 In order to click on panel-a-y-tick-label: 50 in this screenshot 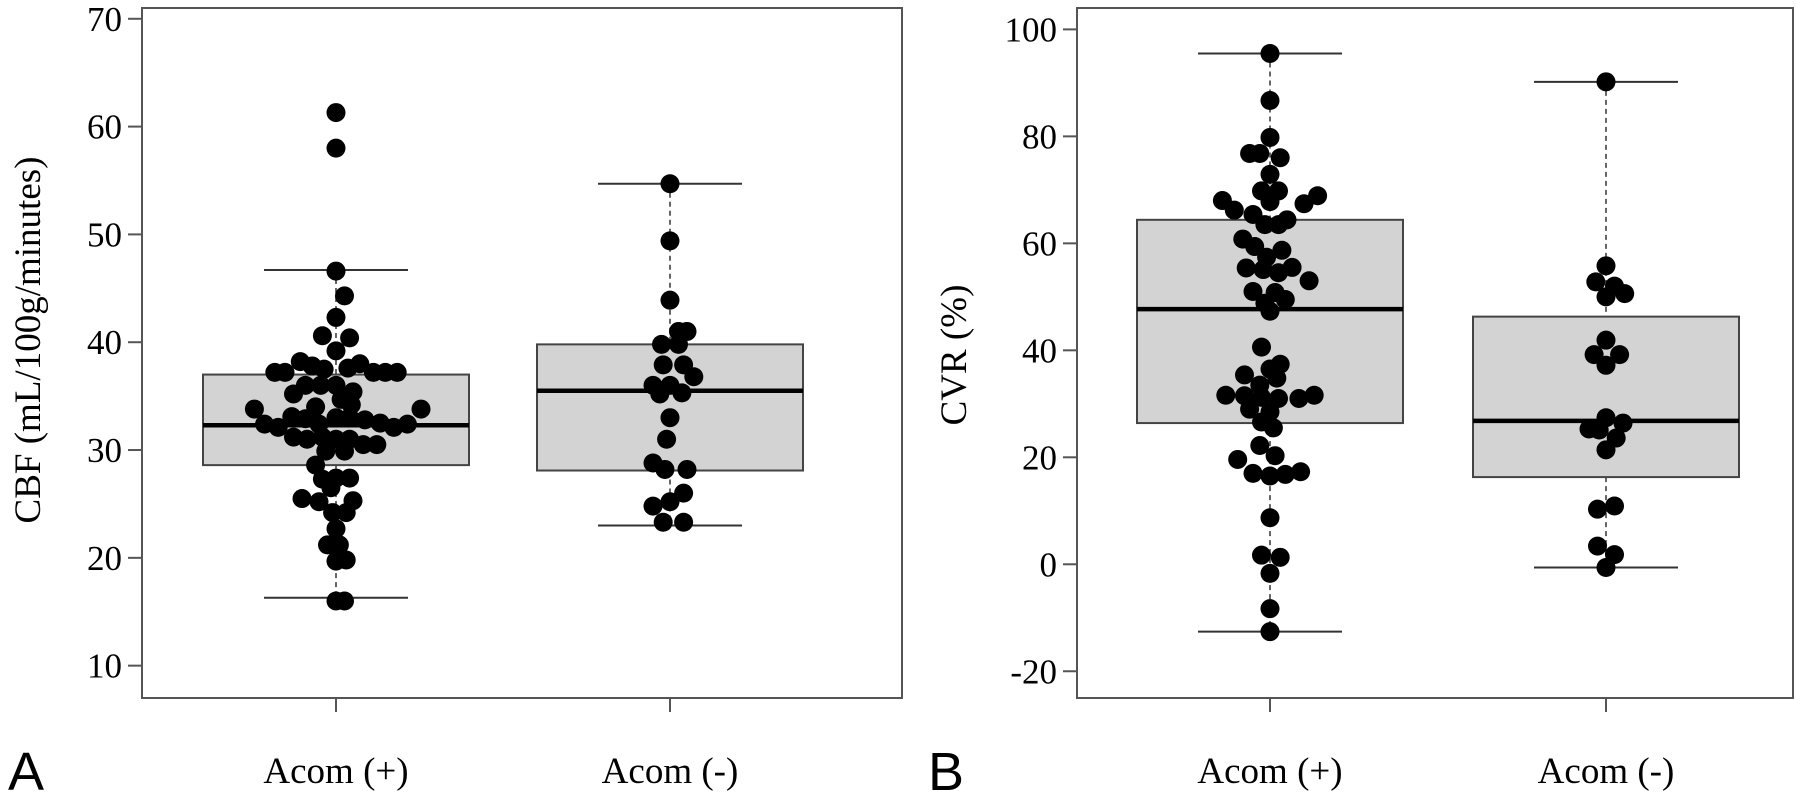, I will do `click(104, 234)`.